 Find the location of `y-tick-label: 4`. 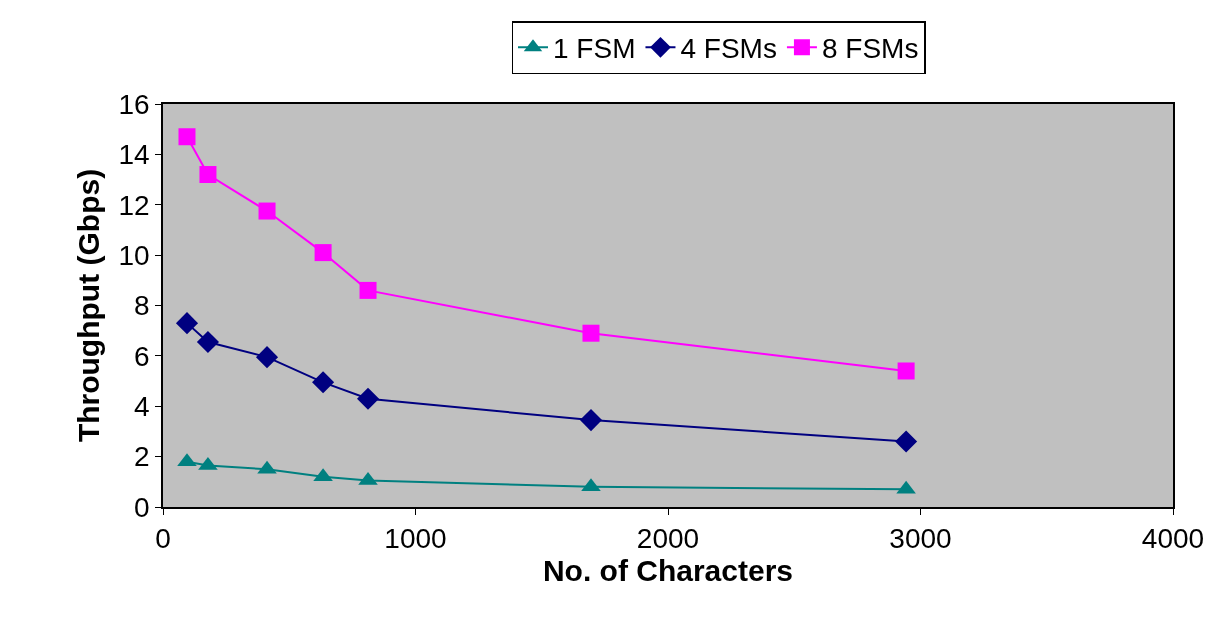

y-tick-label: 4 is located at coordinates (142, 407).